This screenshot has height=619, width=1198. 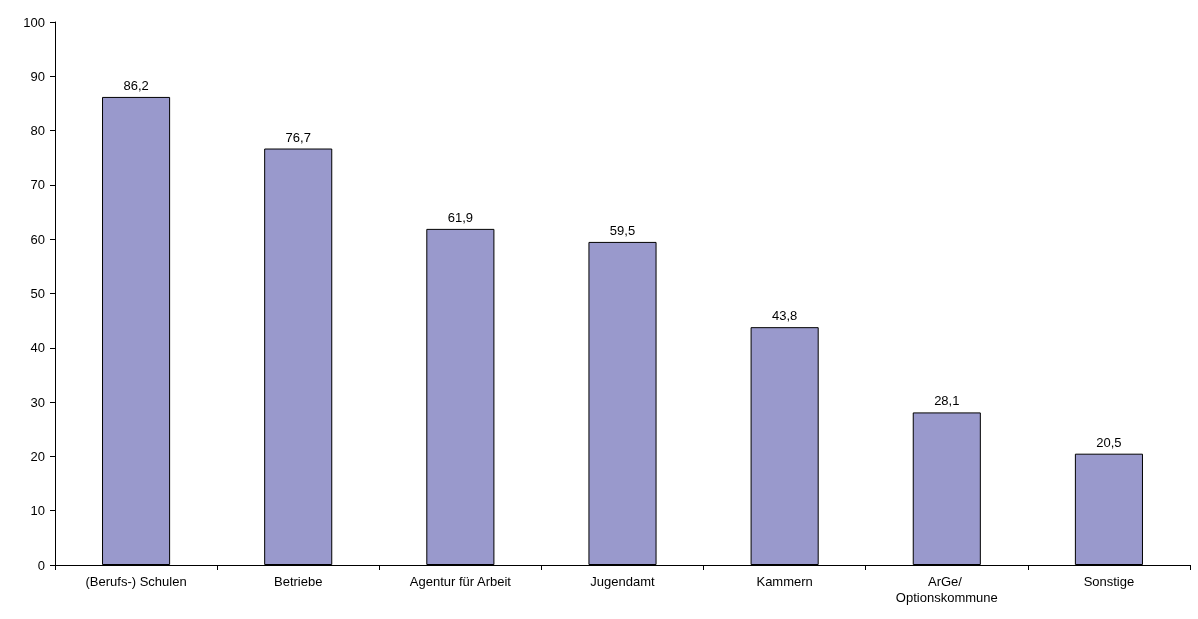 What do you see at coordinates (460, 217) in the screenshot?
I see `data-label: 61,9` at bounding box center [460, 217].